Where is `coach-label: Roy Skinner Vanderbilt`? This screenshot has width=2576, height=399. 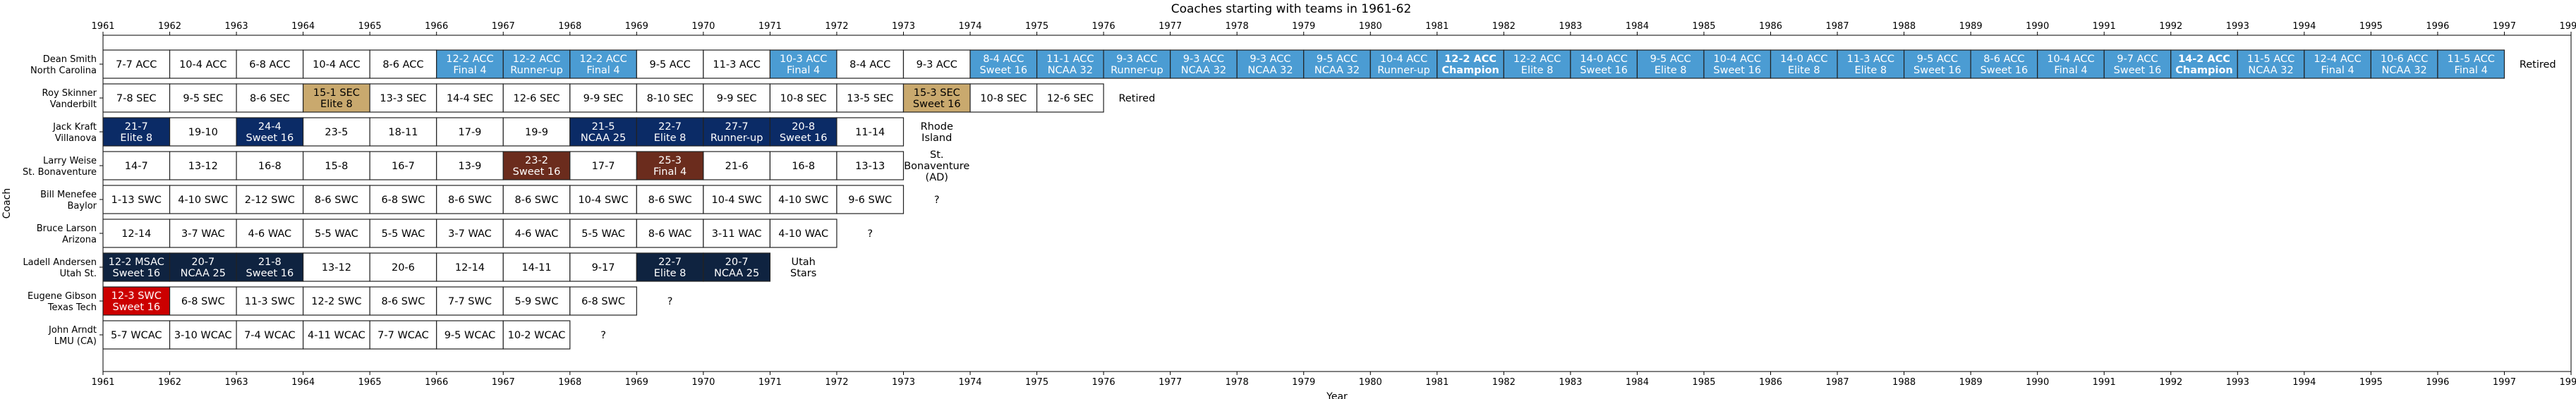 coach-label: Roy Skinner Vanderbilt is located at coordinates (70, 99).